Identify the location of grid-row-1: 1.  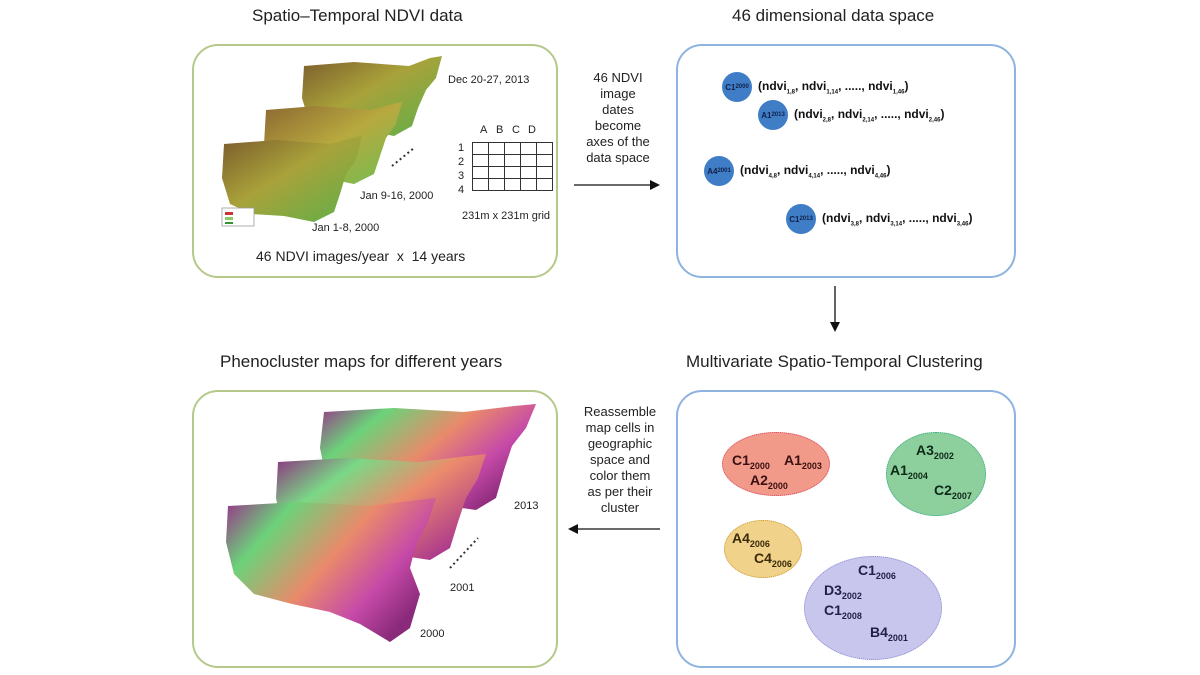
(461, 148).